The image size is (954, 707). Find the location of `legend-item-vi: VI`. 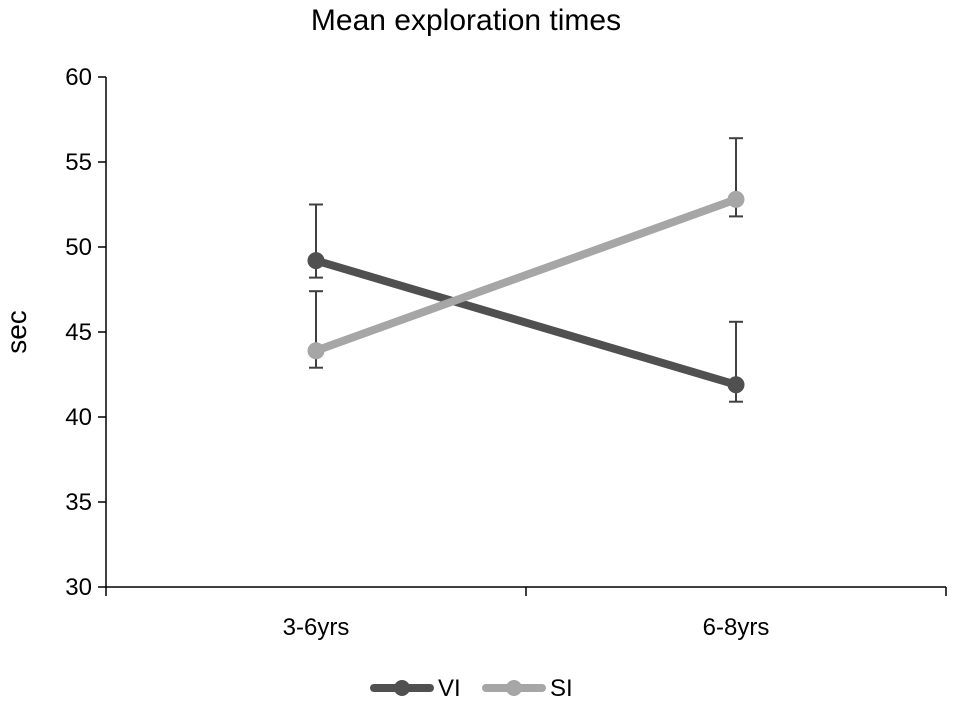

legend-item-vi: VI is located at coordinates (415, 688).